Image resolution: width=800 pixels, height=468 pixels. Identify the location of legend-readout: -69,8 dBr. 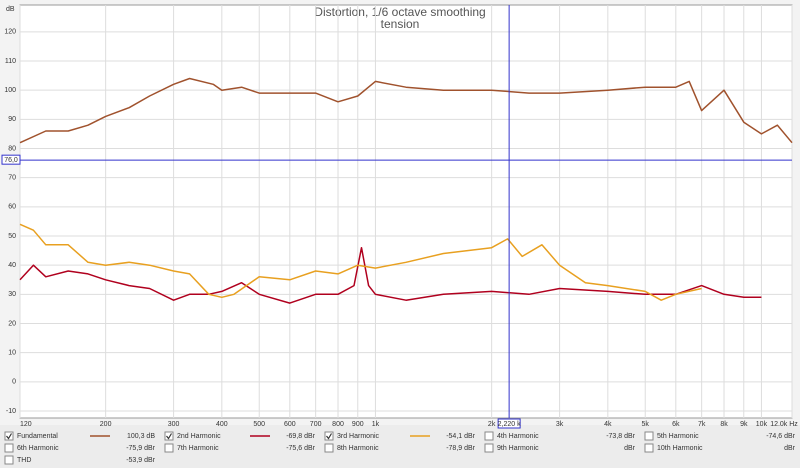
(300, 436).